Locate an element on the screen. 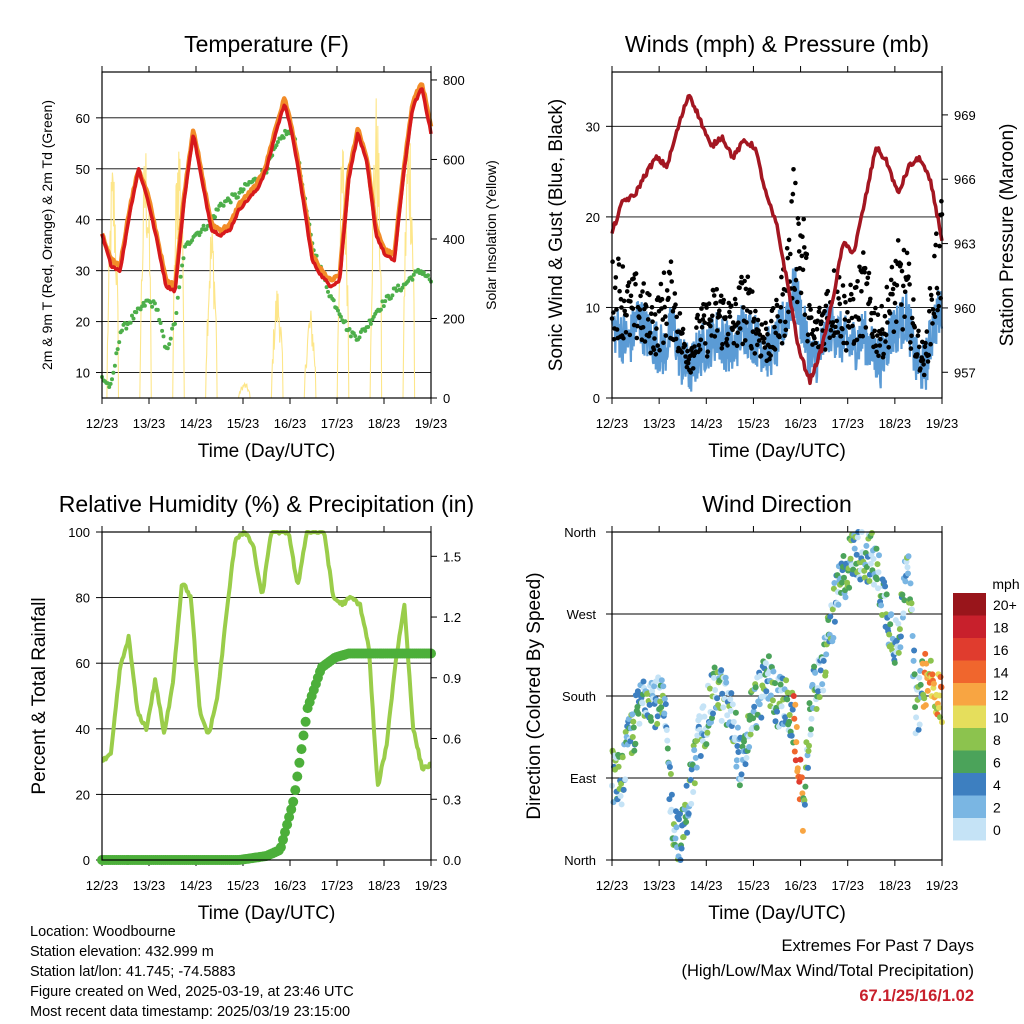  plot-frame is located at coordinates (266, 235).